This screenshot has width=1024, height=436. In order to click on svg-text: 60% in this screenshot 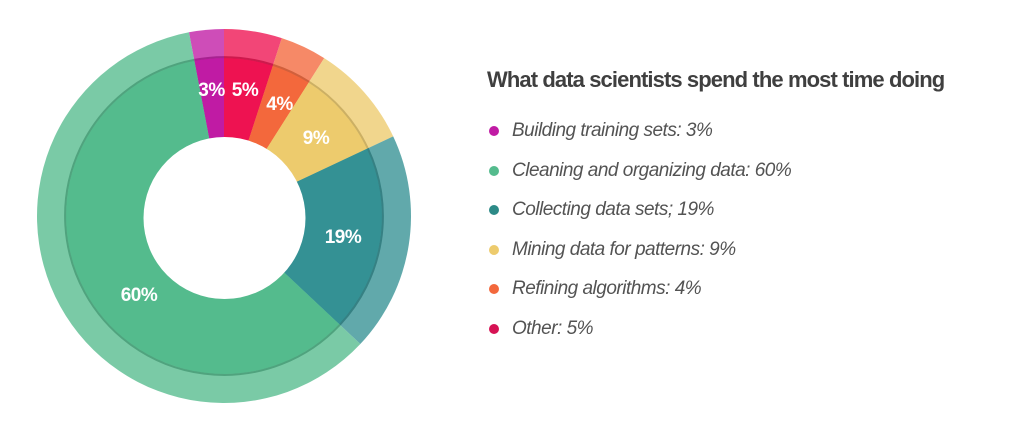, I will do `click(139, 295)`.